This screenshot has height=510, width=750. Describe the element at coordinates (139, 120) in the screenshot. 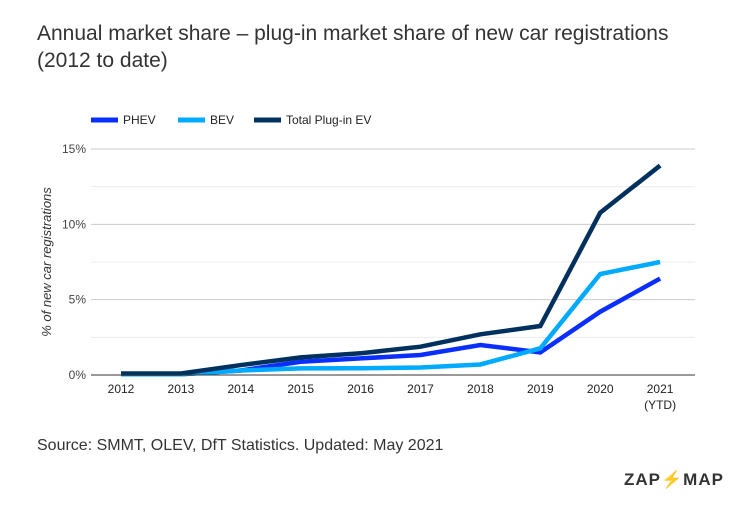

I see `legend-label: PHEV` at that location.